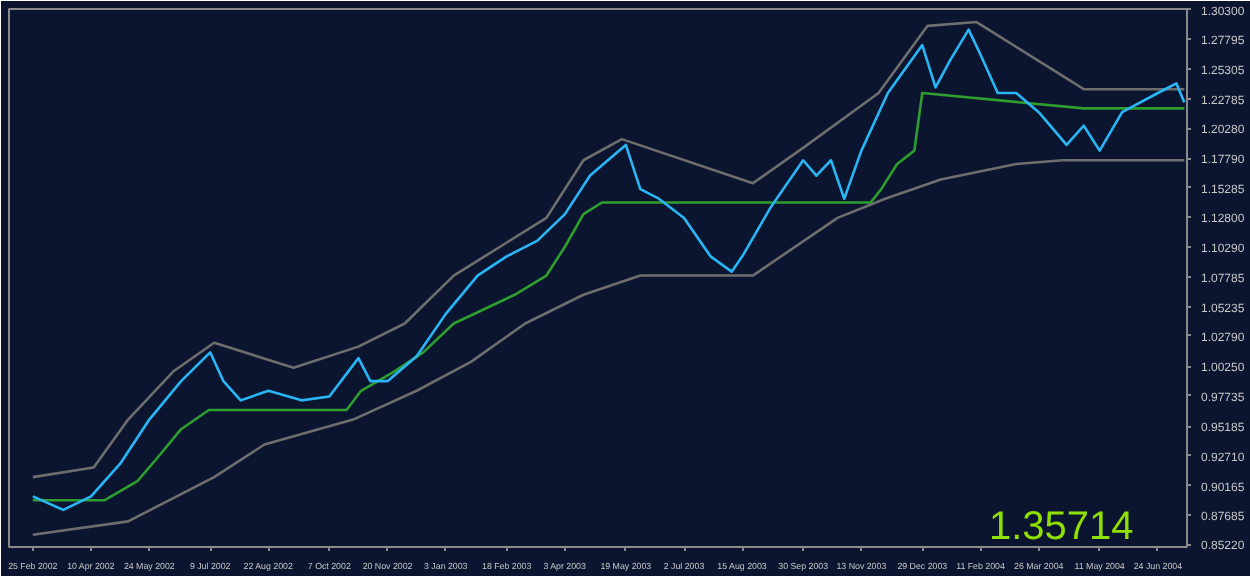  Describe the element at coordinates (1061, 527) in the screenshot. I see `annotation: 1.35714` at that location.